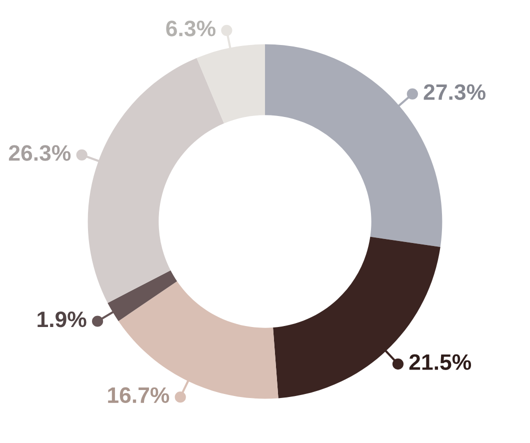 The height and width of the screenshot is (443, 530). I want to click on data-label: 1.9%, so click(62, 319).